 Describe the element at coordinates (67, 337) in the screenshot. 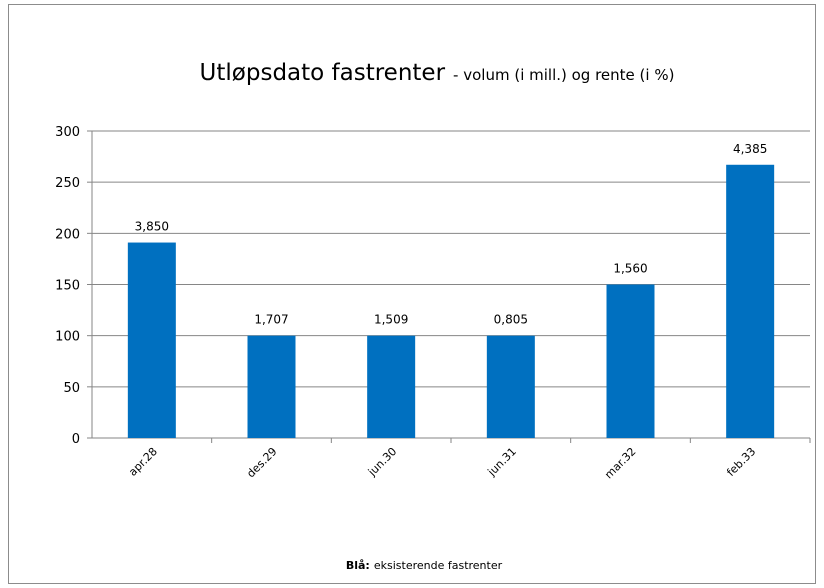

I see `y-tick-label: 100` at that location.